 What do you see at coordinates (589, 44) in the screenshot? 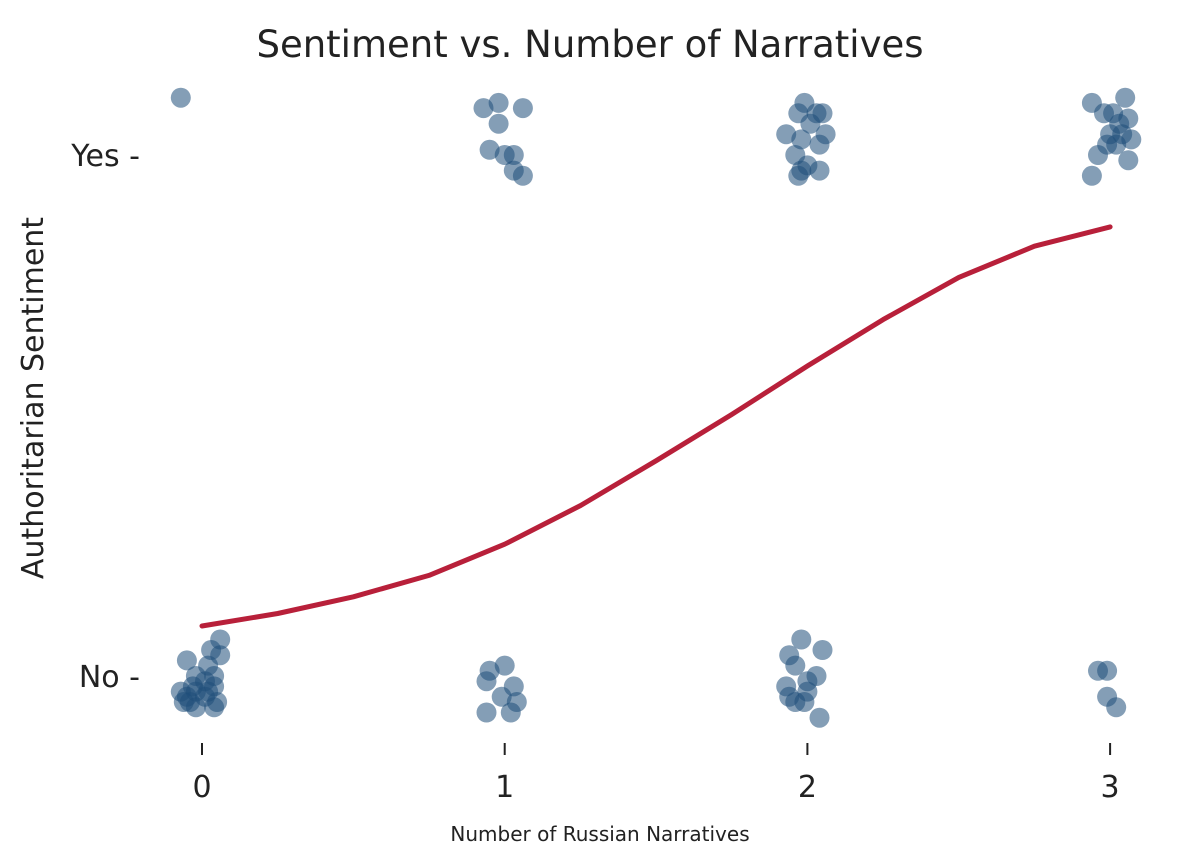
I see `chart-title: Sentiment vs. Number of Narratives` at bounding box center [589, 44].